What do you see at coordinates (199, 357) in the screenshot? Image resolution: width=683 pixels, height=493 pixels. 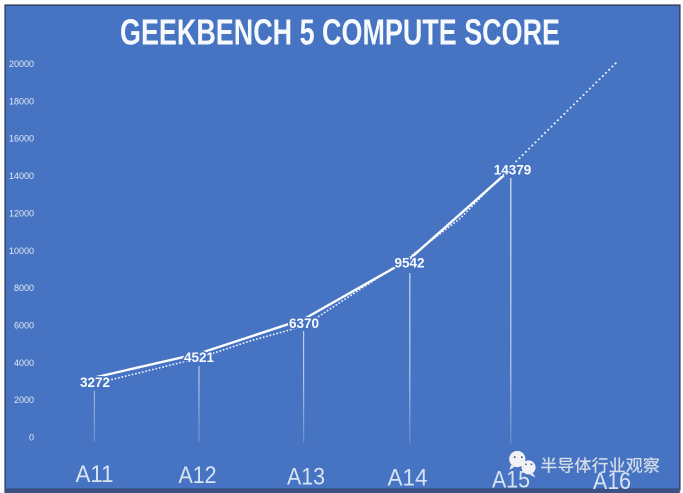 I see `svg-text: 4521` at bounding box center [199, 357].